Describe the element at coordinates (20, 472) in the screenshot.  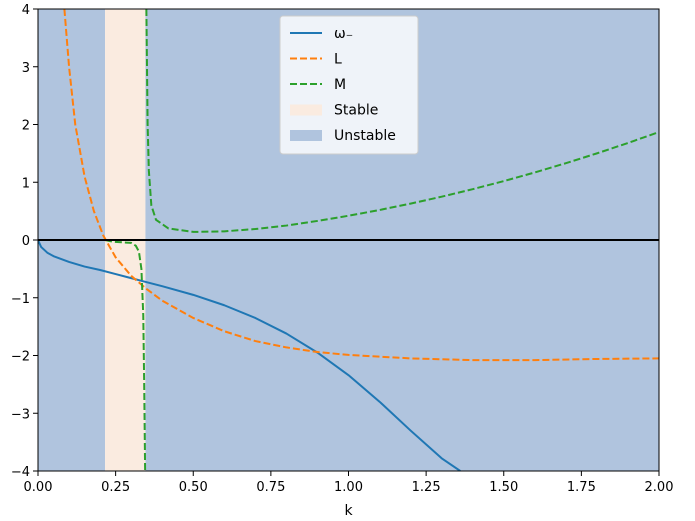
I see `y-tick-label: −4` at that location.